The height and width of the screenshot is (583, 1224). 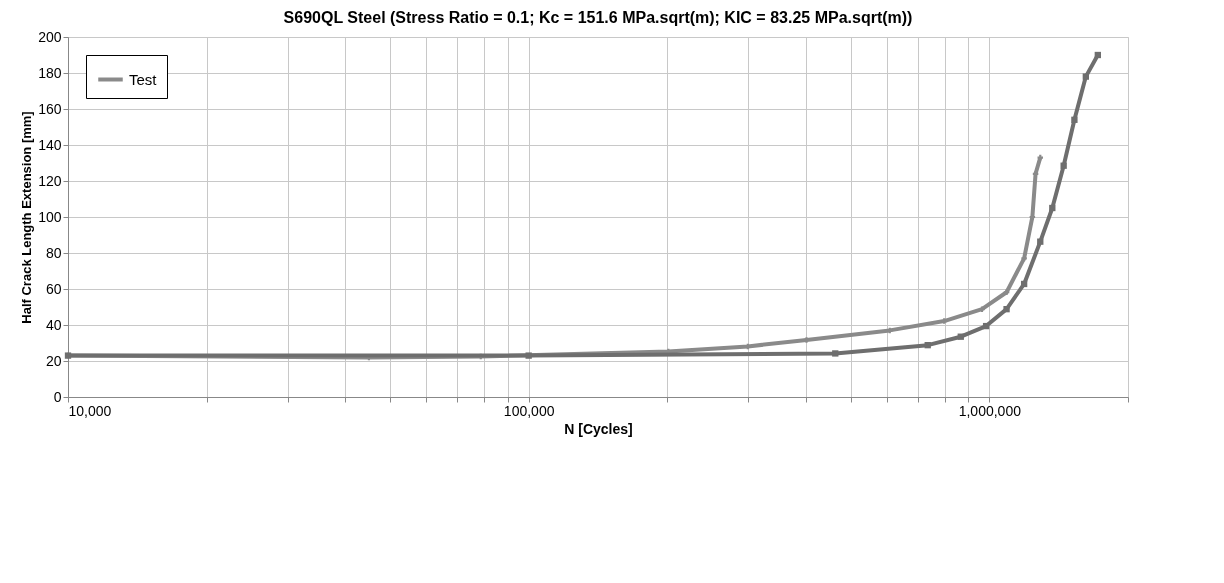 What do you see at coordinates (50, 72) in the screenshot?
I see `y-tick-label: 180` at bounding box center [50, 72].